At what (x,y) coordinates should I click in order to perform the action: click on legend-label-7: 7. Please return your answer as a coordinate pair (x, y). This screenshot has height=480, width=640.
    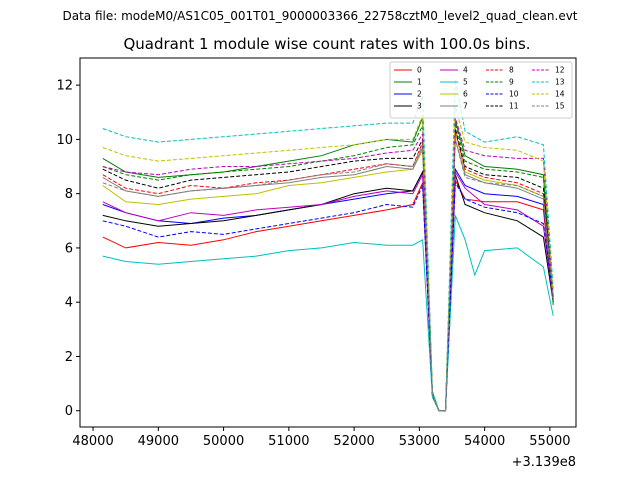
    Looking at the image, I should click on (465, 106).